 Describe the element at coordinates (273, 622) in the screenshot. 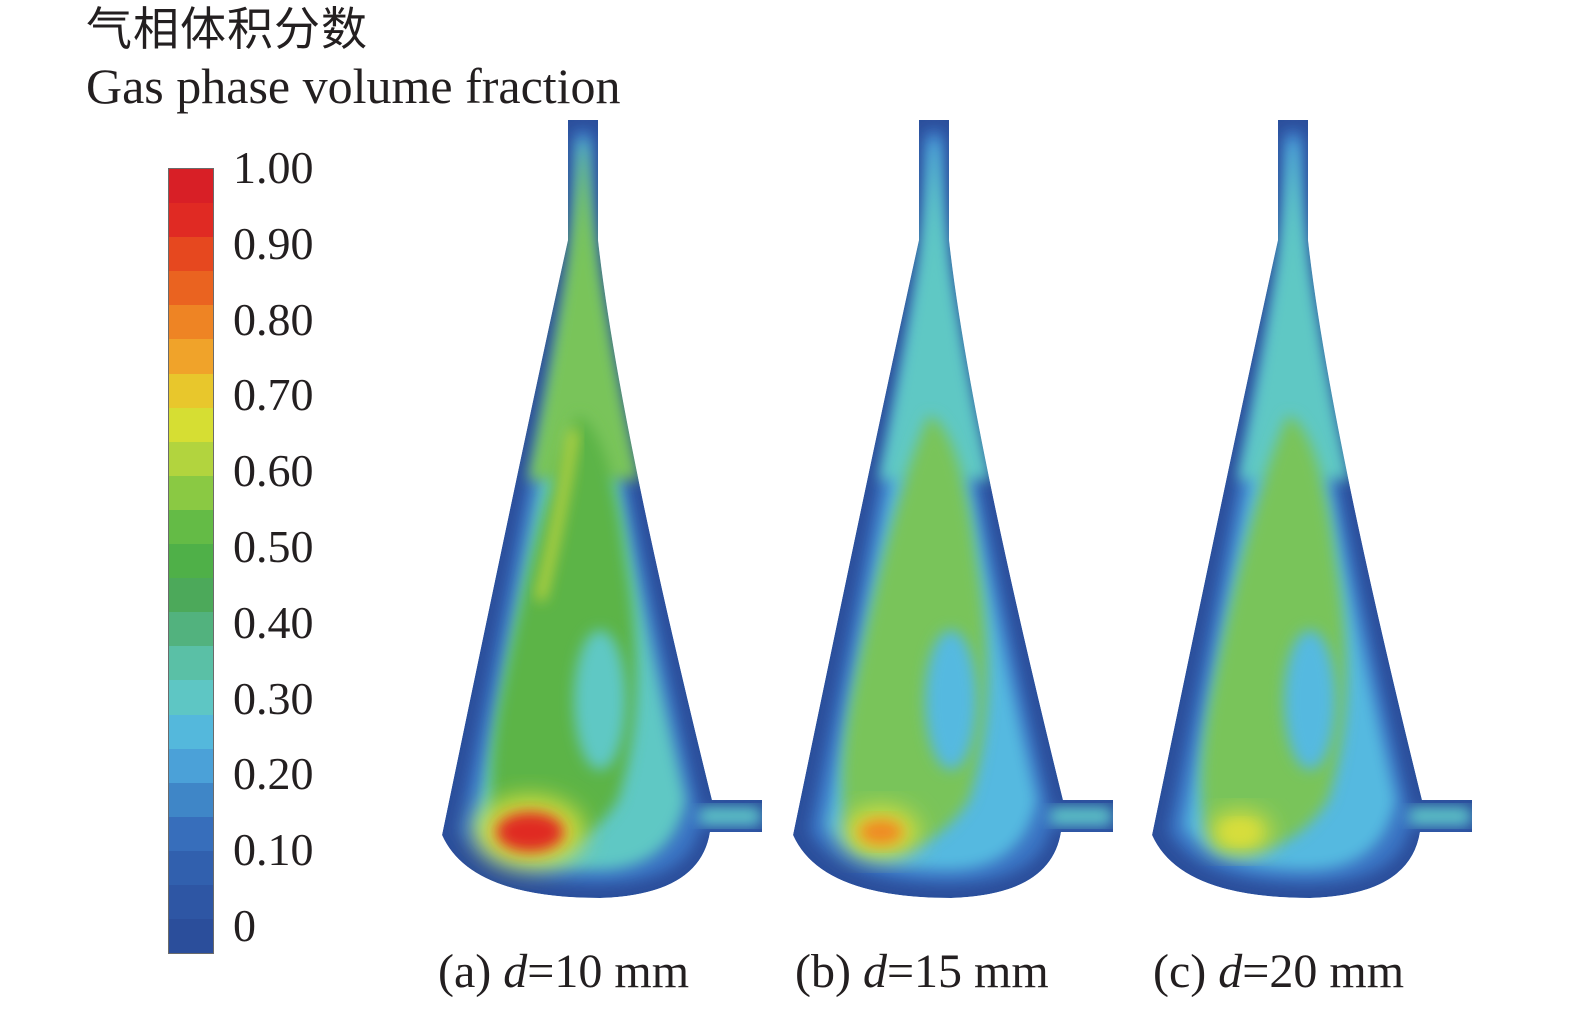

I see `tick-label: 0.40` at that location.